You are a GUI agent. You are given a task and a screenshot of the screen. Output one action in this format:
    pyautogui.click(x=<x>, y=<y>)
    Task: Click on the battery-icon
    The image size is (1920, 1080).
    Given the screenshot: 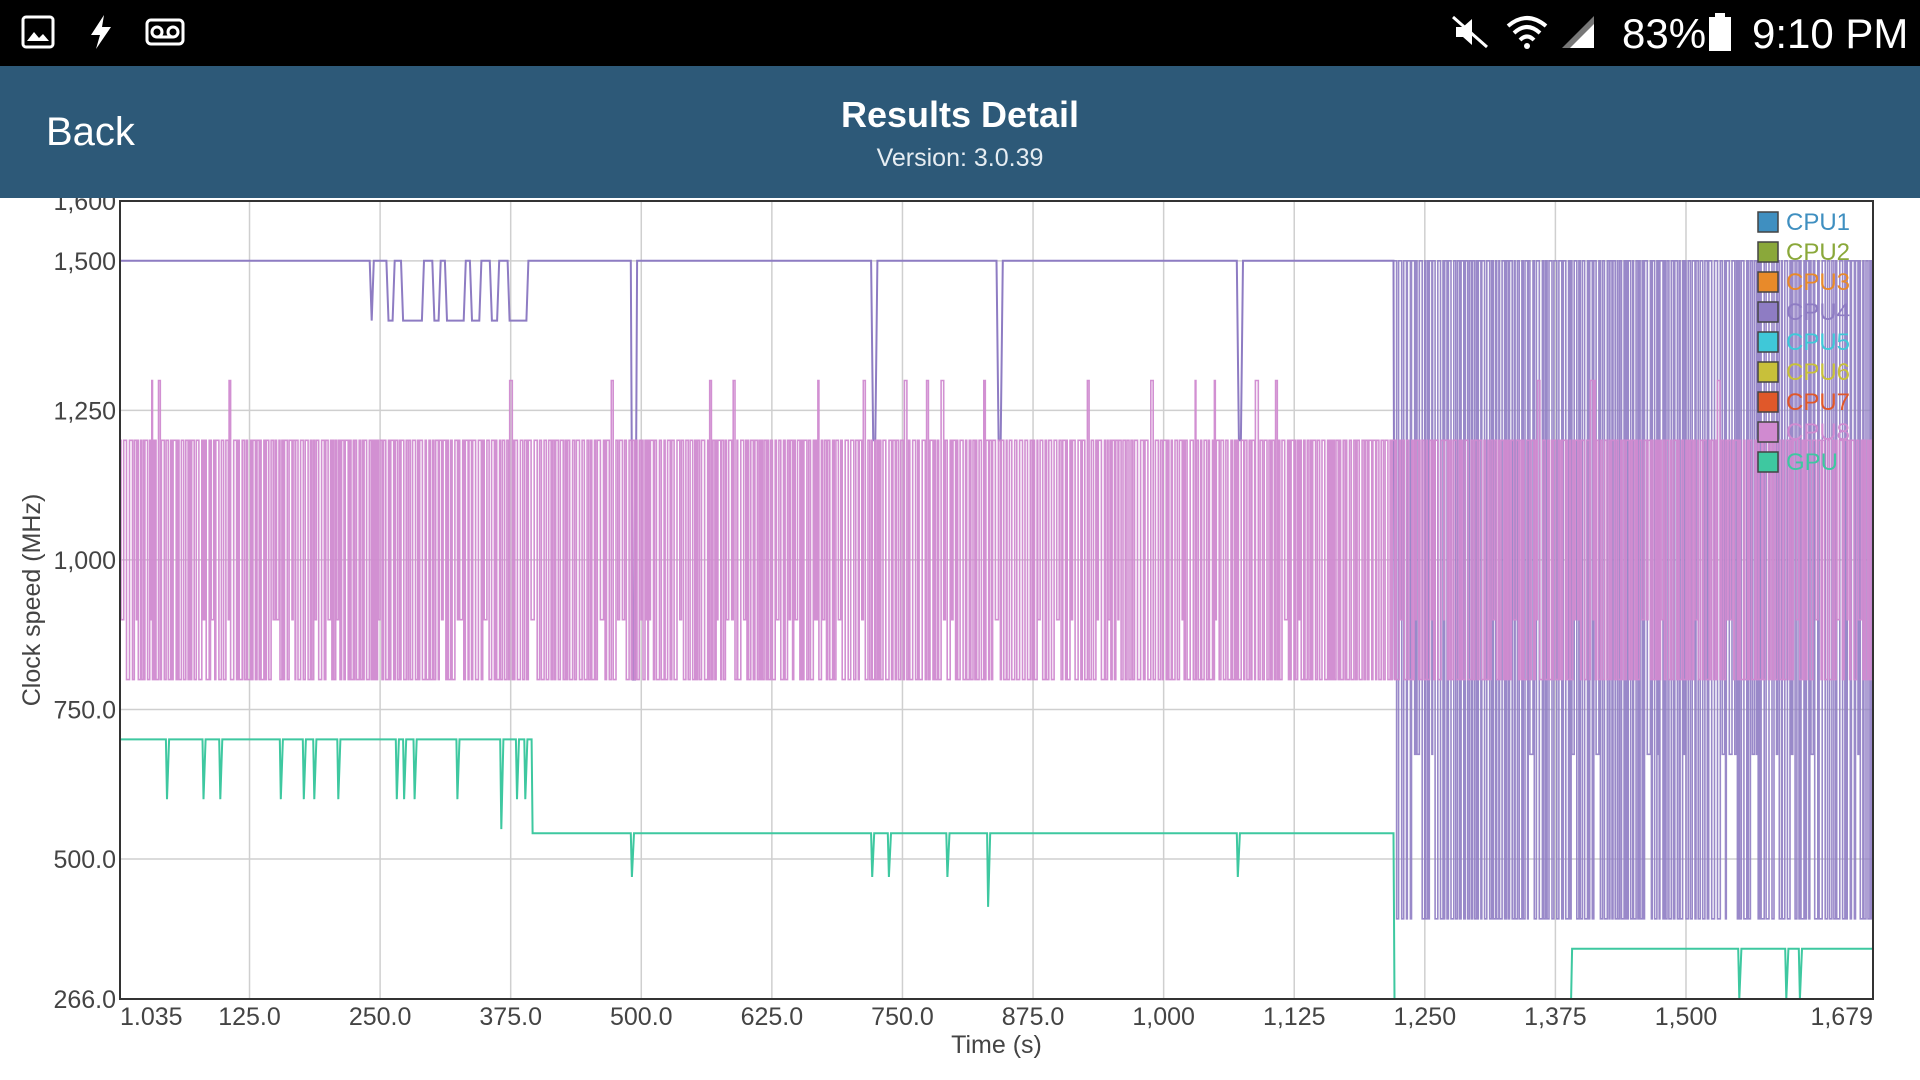 What is the action you would take?
    pyautogui.click(x=1720, y=32)
    